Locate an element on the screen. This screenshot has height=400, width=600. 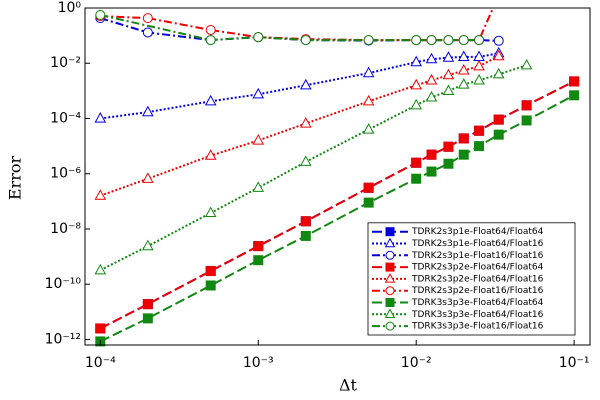
y-tick-label: 10⁻¹² is located at coordinates (63, 339).